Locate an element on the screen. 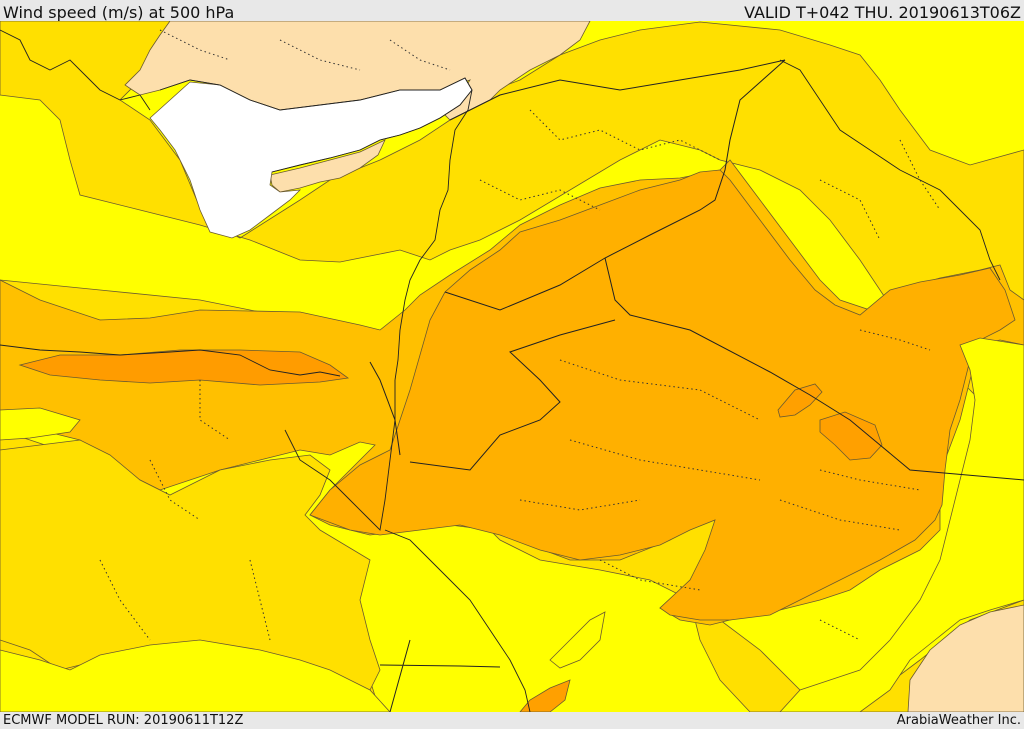 This screenshot has width=1024, height=729. band-5-south-patch is located at coordinates (545, 695).